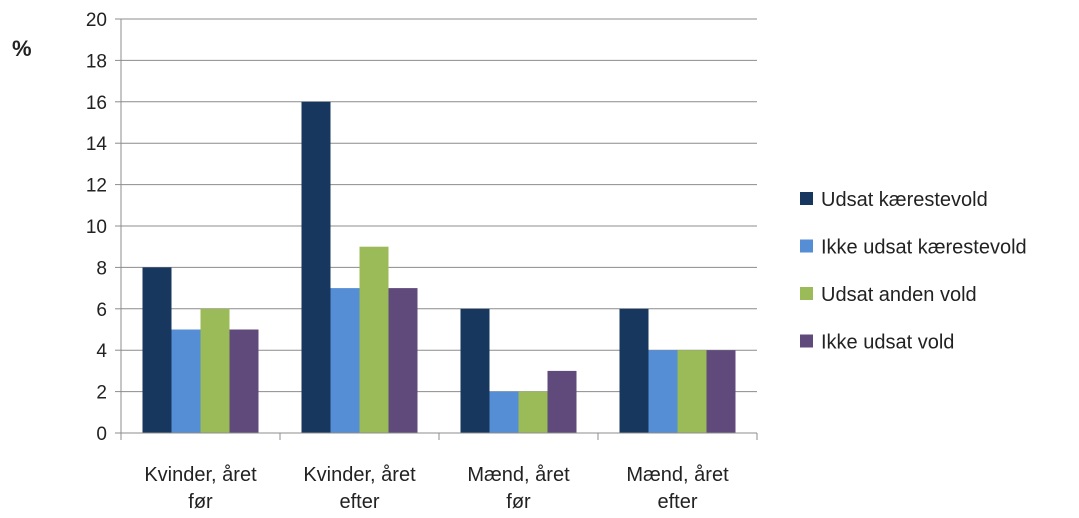 The width and height of the screenshot is (1079, 518). I want to click on legend-label: Ikke udsat vold, so click(887, 343).